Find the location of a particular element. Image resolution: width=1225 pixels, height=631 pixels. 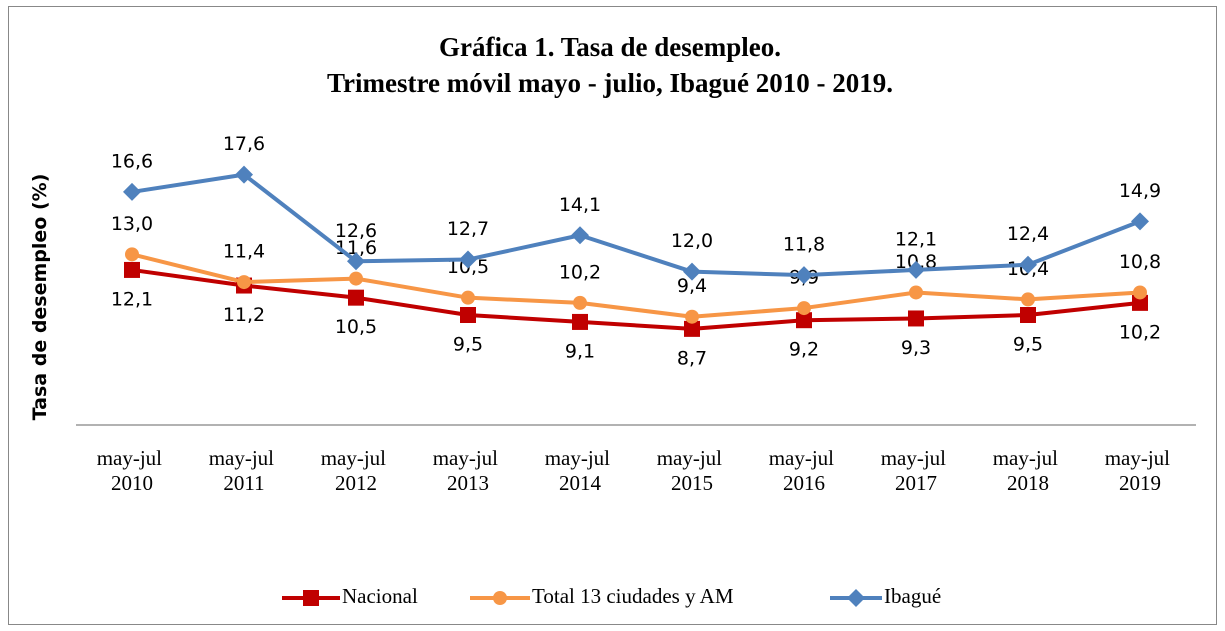

x-tick-label: may-jul 2014 is located at coordinates (580, 470).